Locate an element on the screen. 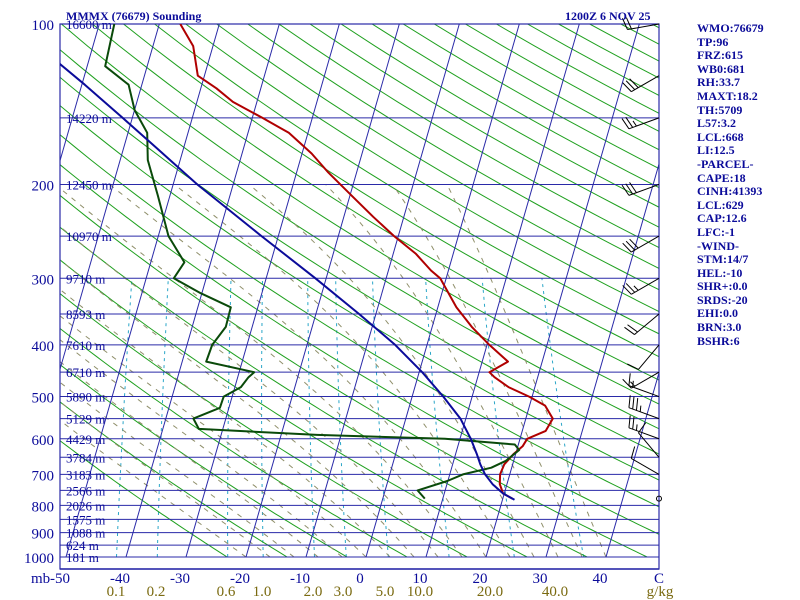 Image resolution: width=800 pixels, height=600 pixels. index-value: SHR+:0.0 is located at coordinates (722, 286).